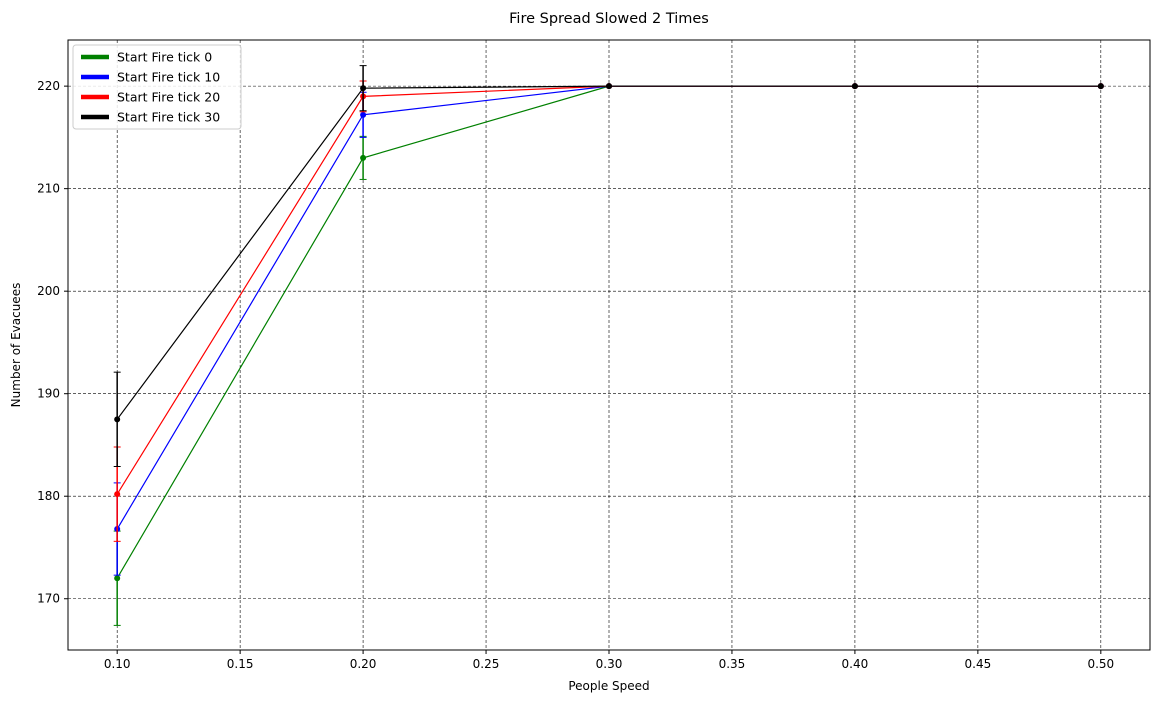 This screenshot has width=1160, height=701. I want to click on x-tick-label: 0.40, so click(855, 664).